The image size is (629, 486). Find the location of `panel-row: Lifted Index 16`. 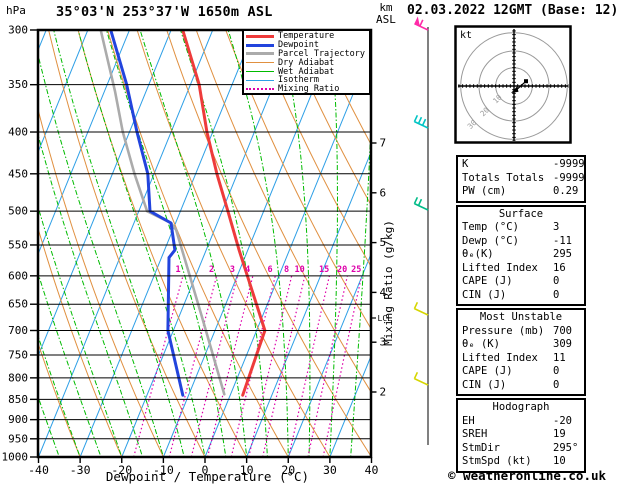

panel-row: Lifted Index 16 is located at coordinates (521, 269).